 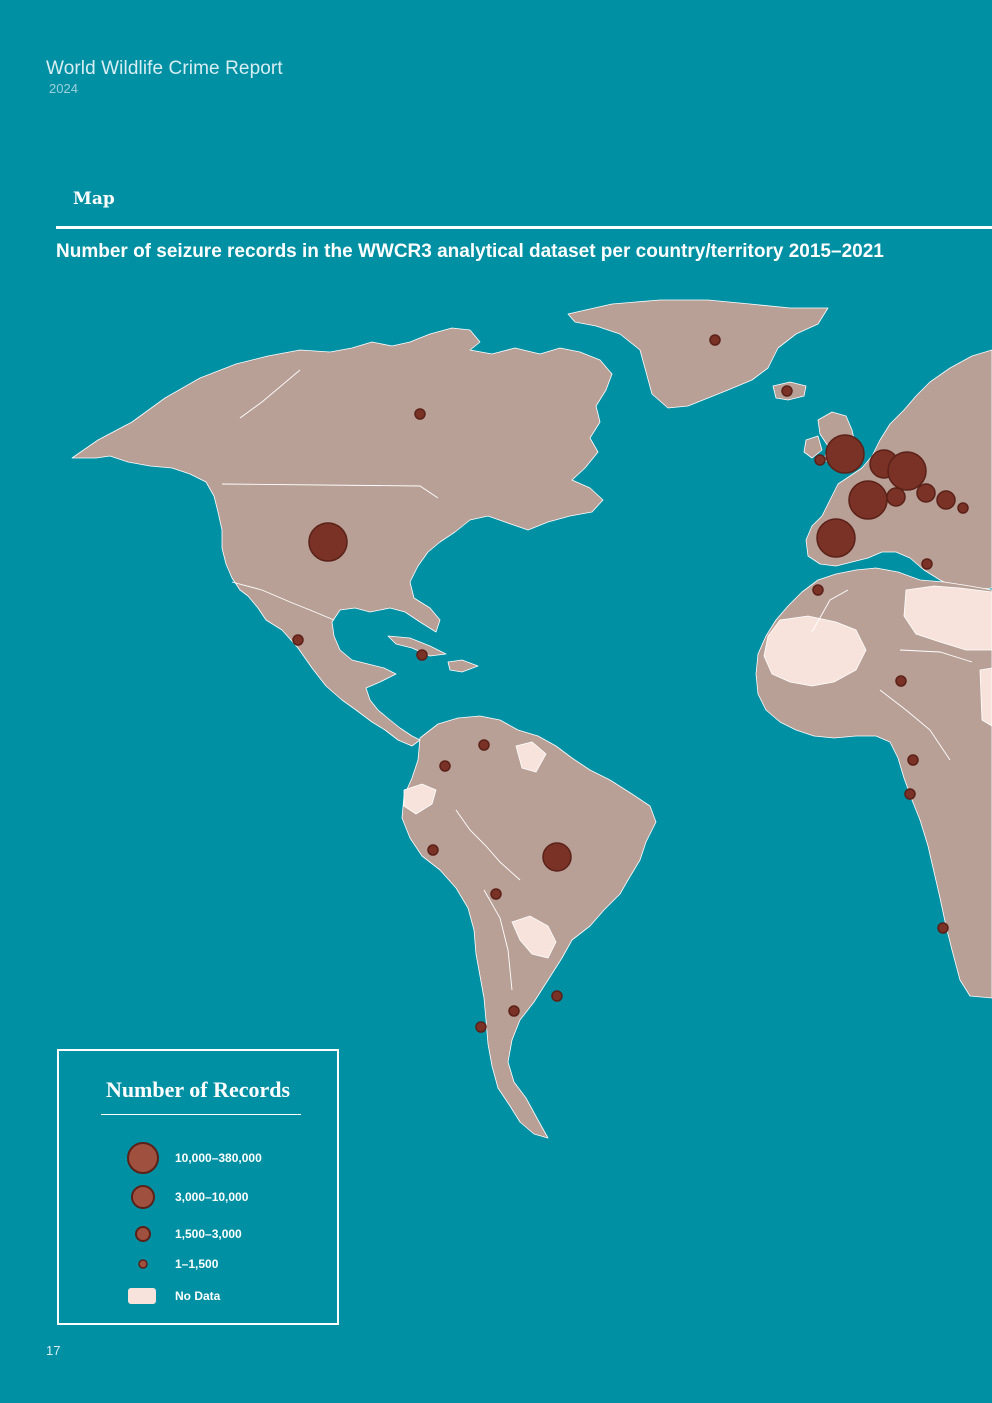 What do you see at coordinates (813, 447) in the screenshot?
I see `ireland` at bounding box center [813, 447].